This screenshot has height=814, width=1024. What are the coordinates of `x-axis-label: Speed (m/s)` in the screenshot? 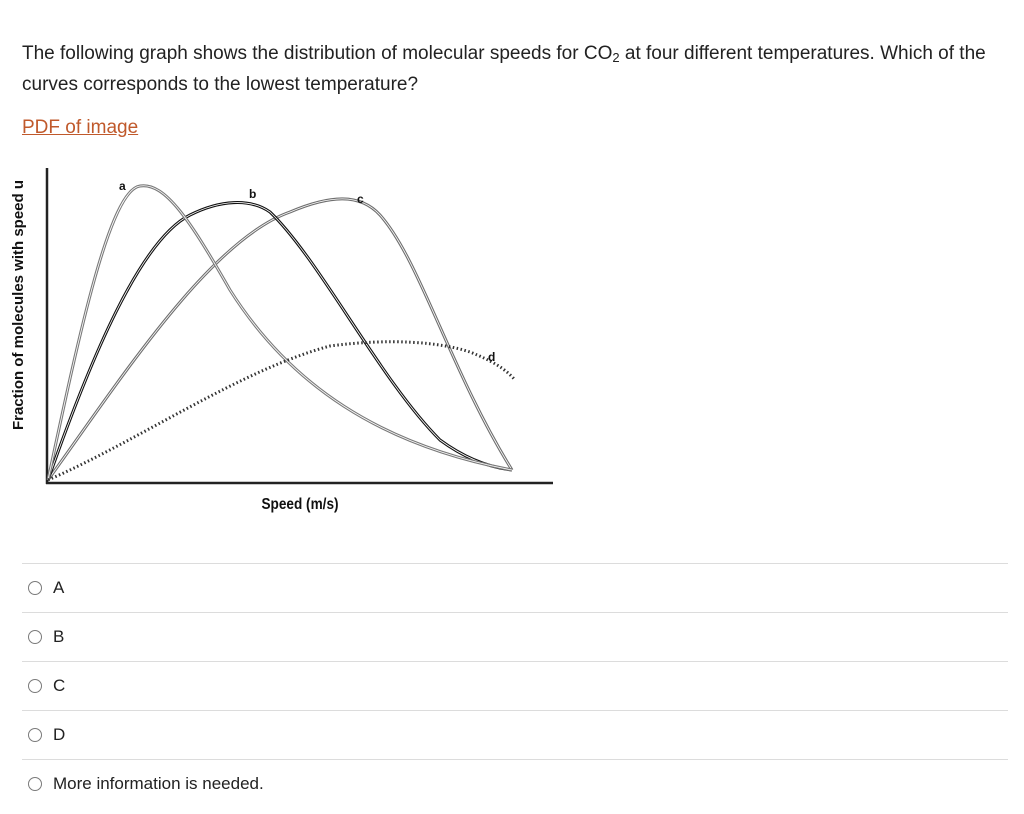 It's located at (300, 504).